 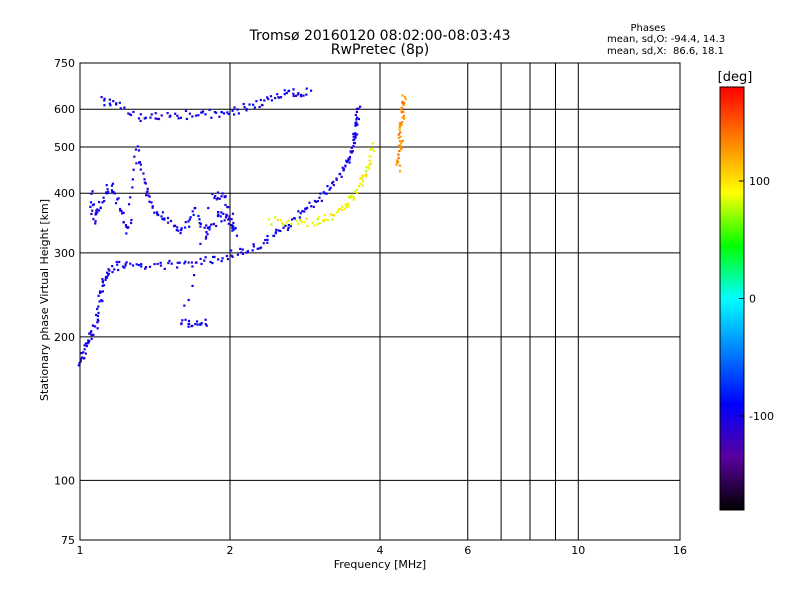 I want to click on y-tick-label: 750, so click(x=64, y=63).